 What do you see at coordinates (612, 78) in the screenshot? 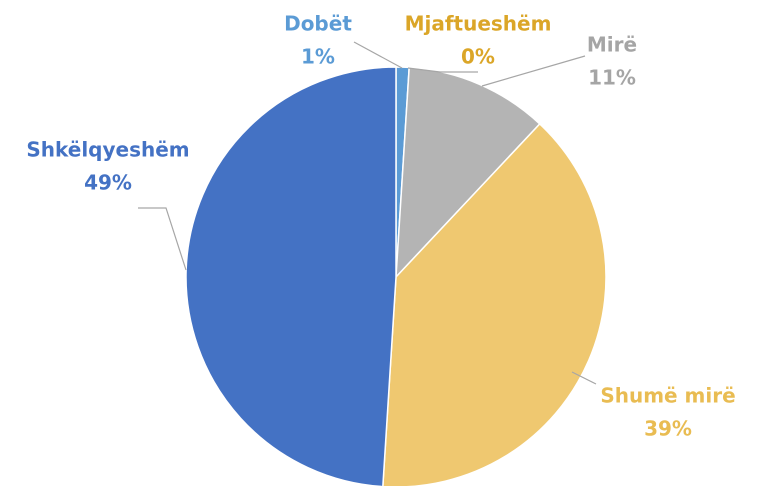
I see `slice-value-label: 11%` at bounding box center [612, 78].